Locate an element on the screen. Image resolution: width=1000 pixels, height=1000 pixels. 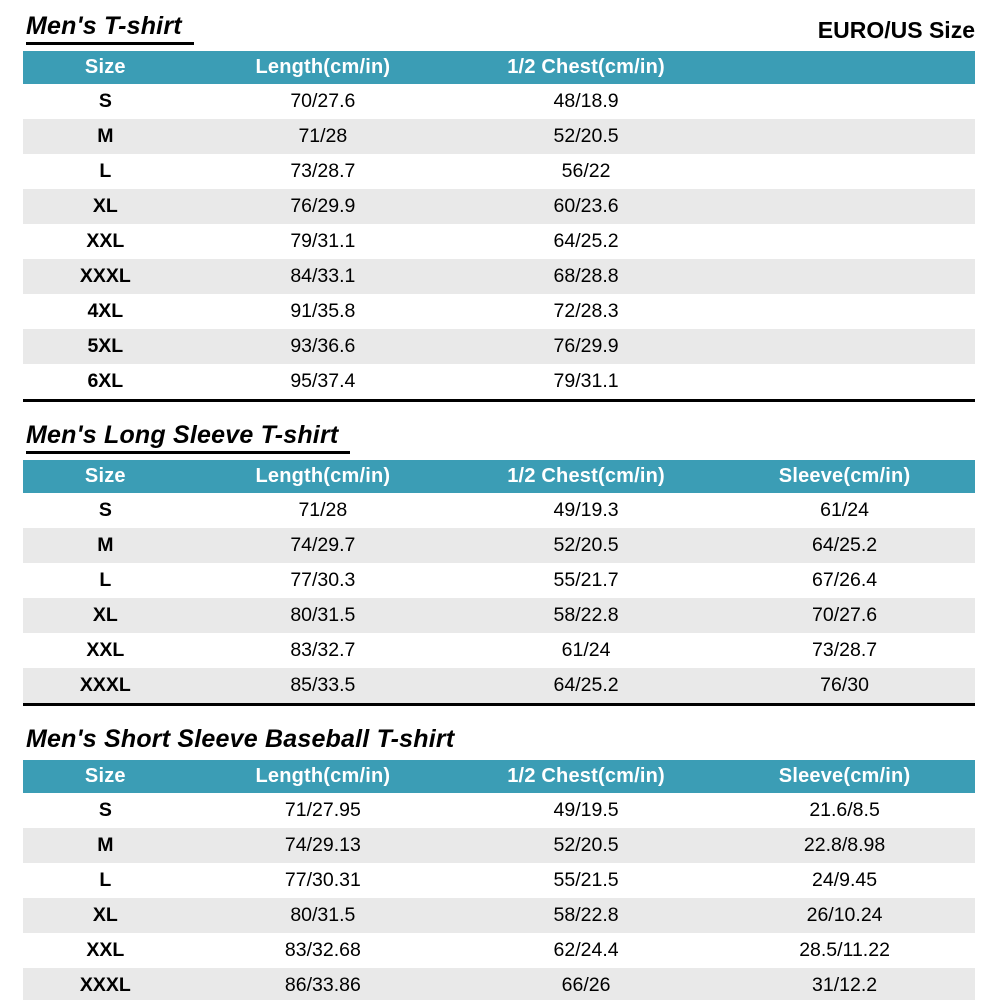
value-cell: 60/23.6 is located at coordinates (586, 205).